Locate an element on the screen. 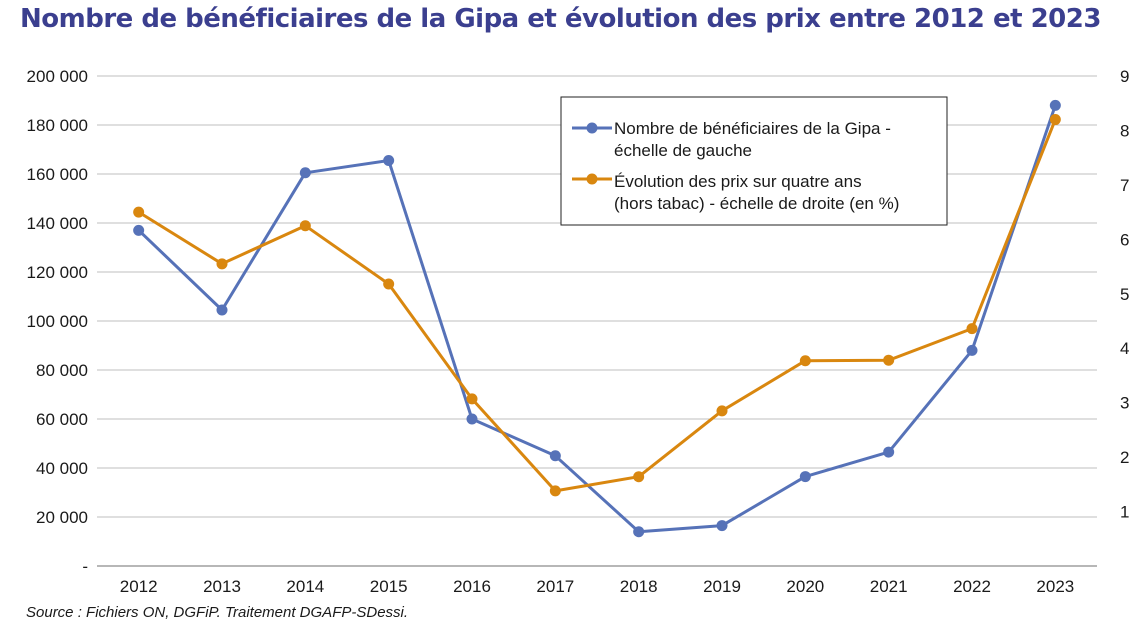 The height and width of the screenshot is (635, 1148). right-axis-ticks: 1 2 3 4 5 6 7 8 9 is located at coordinates (1124, 294).